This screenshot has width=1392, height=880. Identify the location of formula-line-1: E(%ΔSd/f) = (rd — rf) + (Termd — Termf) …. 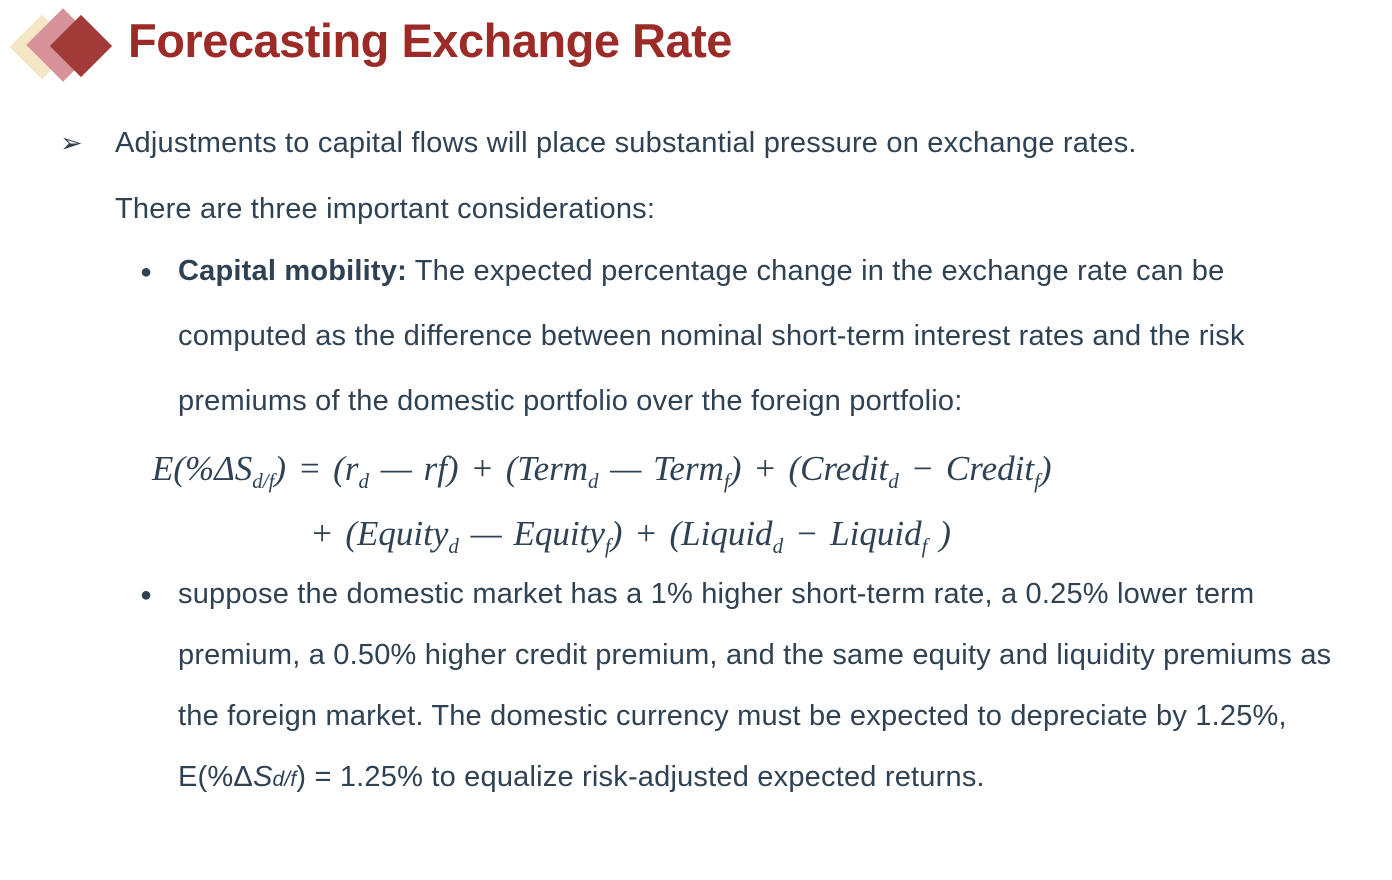
(727, 468).